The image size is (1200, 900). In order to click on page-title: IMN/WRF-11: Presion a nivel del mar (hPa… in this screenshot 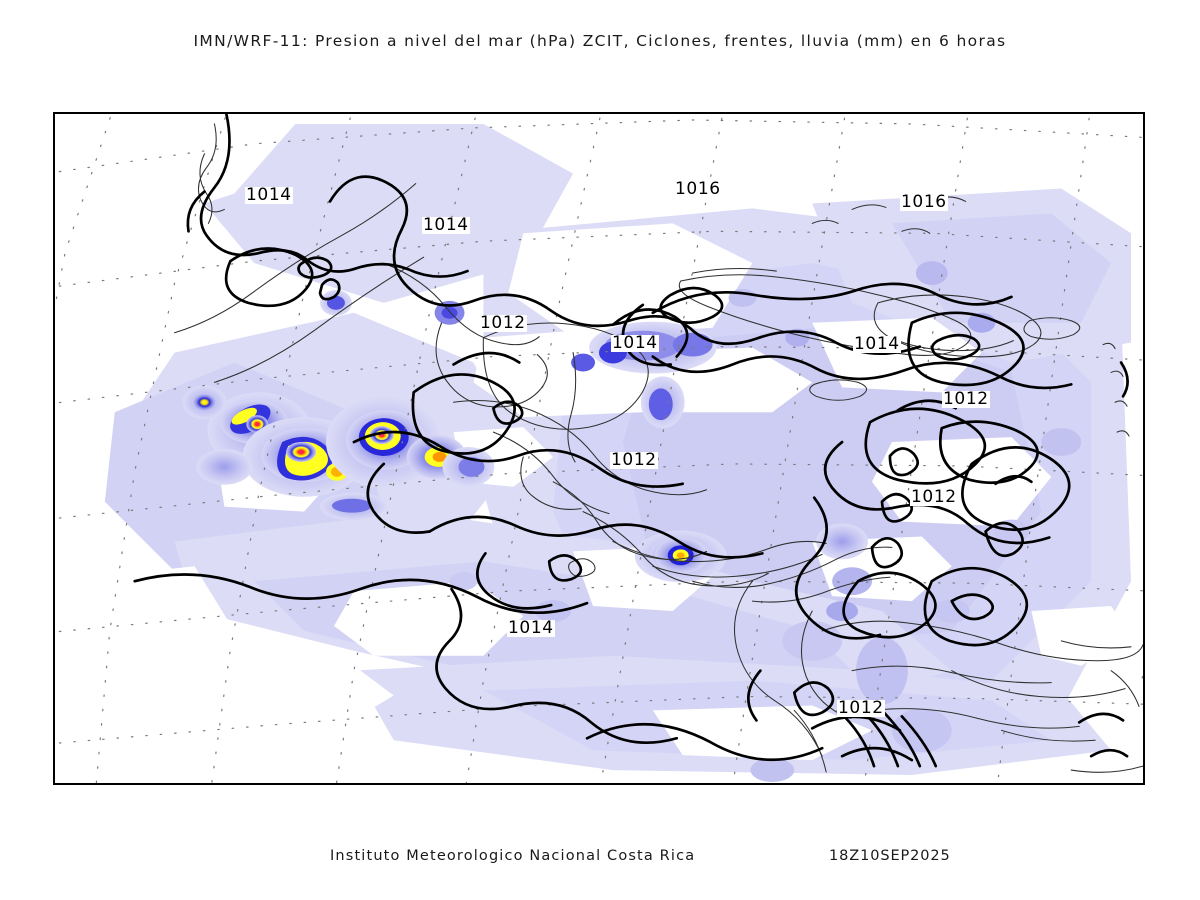, I will do `click(600, 41)`.